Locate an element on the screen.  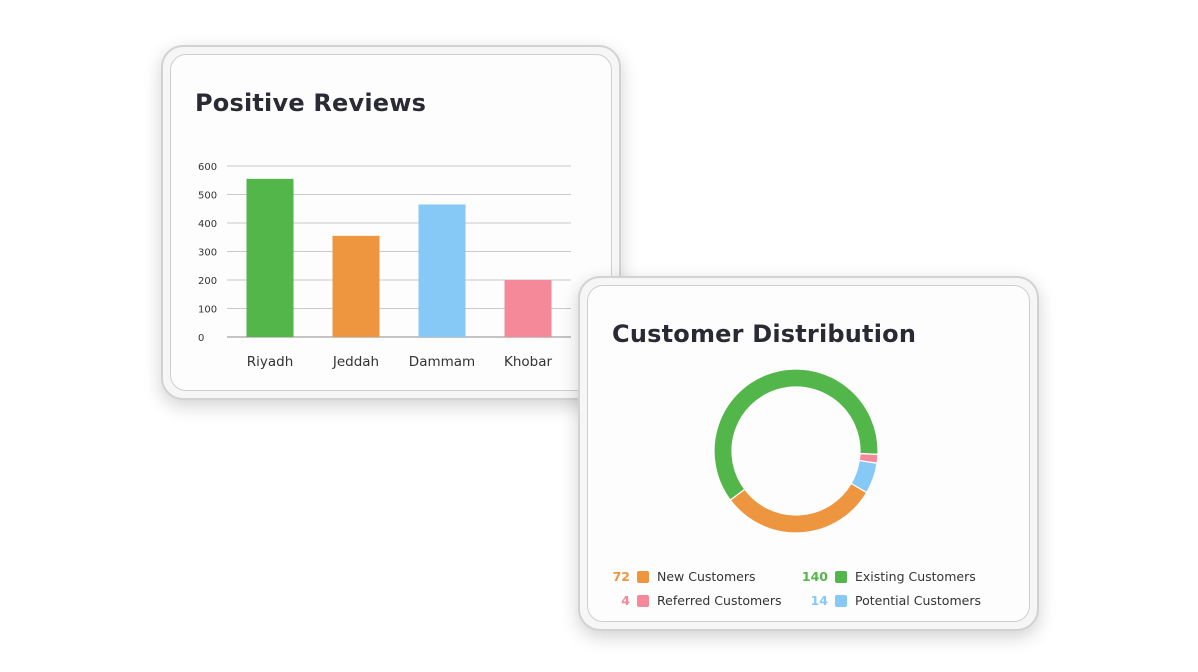
donut-slice-new-customers is located at coordinates (798, 508).